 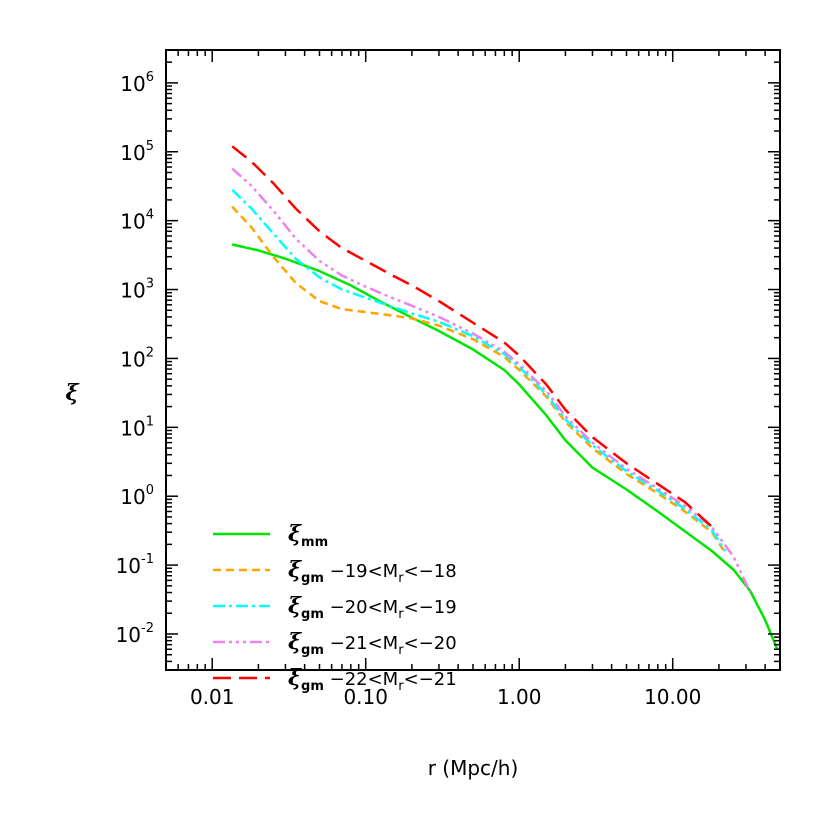 I want to click on y-axis-label: ξ, so click(x=72, y=393).